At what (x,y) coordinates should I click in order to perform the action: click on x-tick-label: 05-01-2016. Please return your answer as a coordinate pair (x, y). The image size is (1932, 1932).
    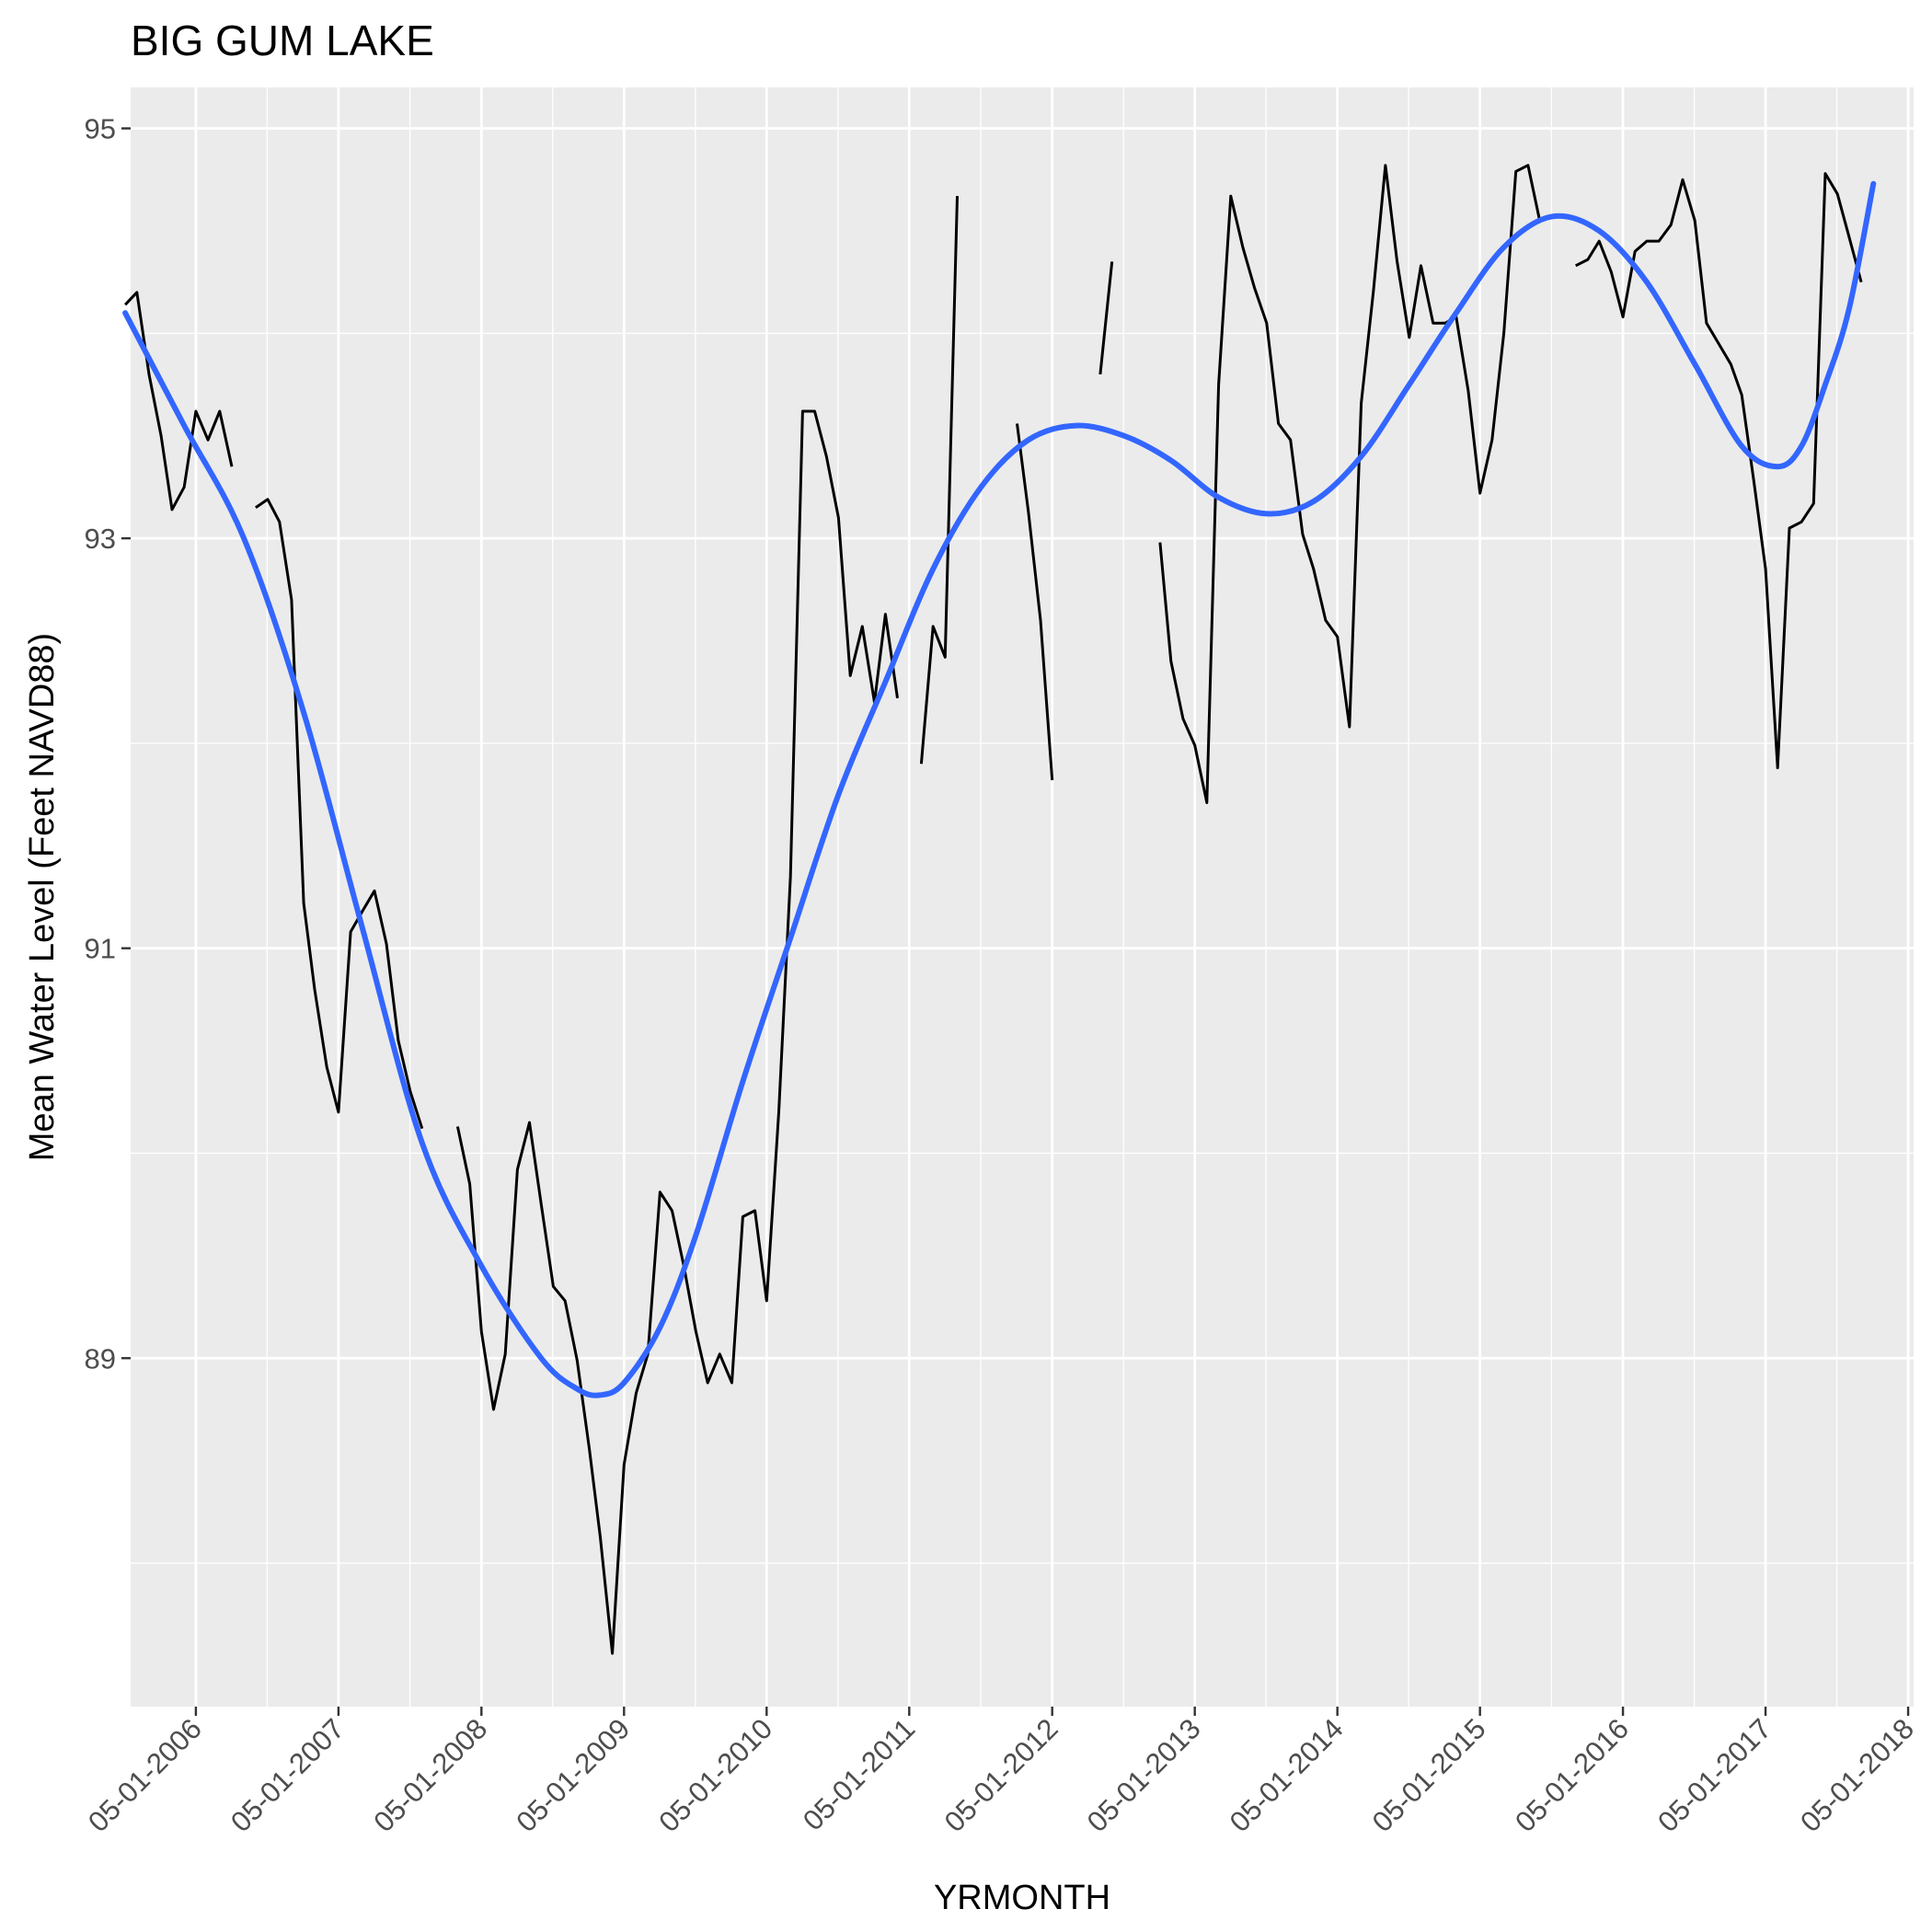
    Looking at the image, I should click on (1572, 1775).